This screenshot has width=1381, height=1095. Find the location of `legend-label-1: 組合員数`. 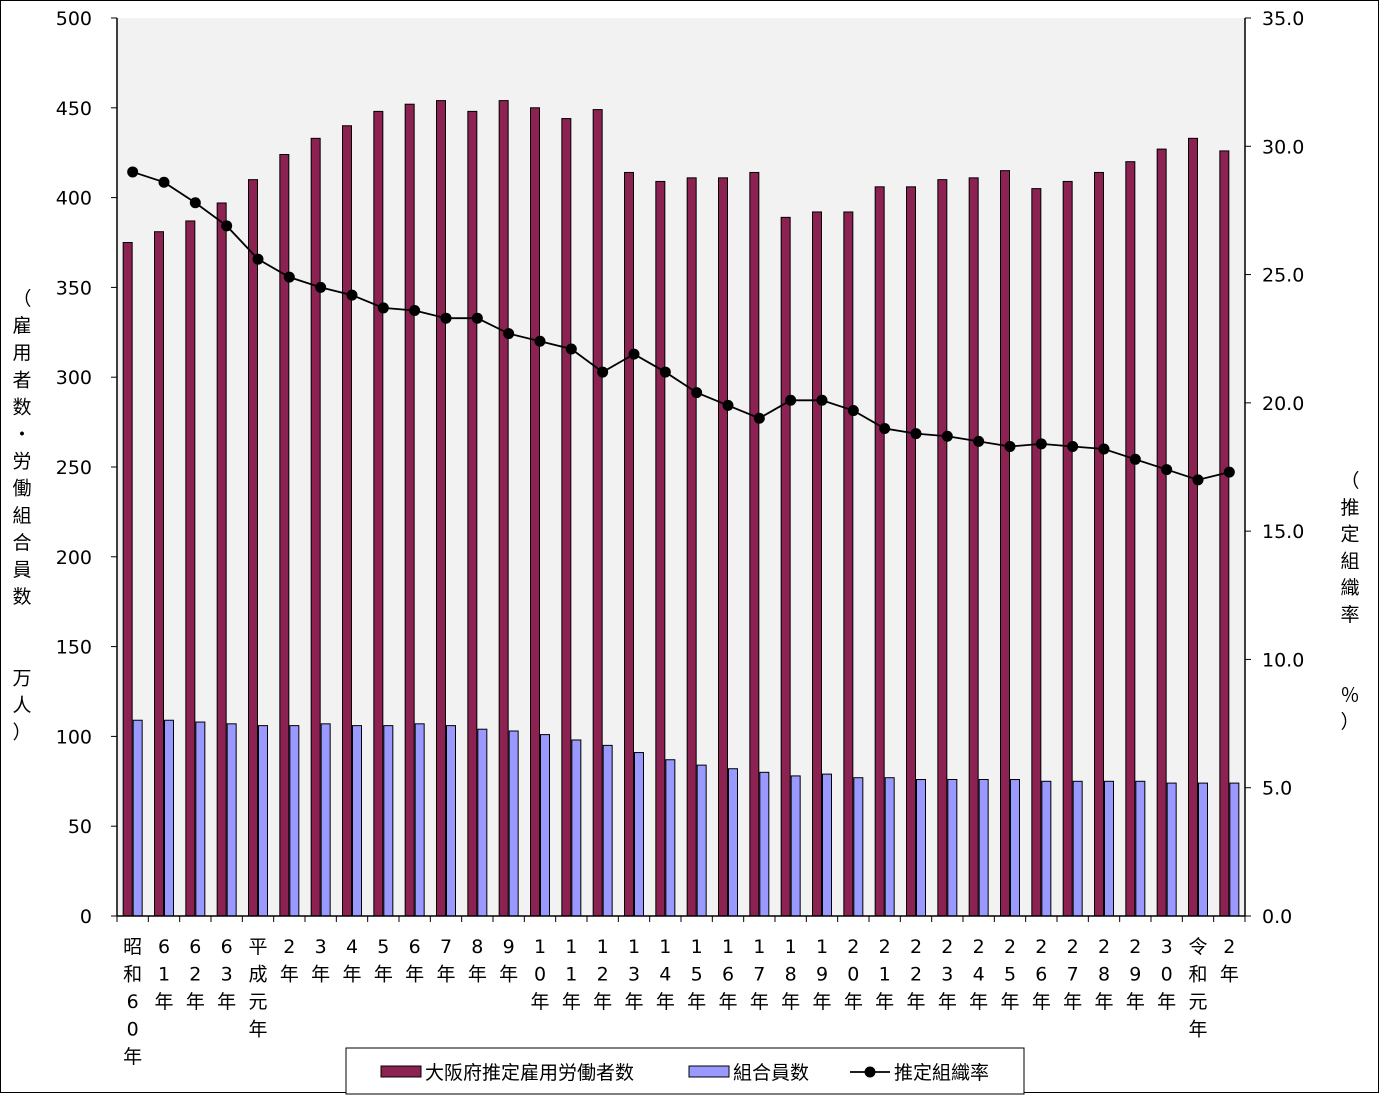

legend-label-1: 組合員数 is located at coordinates (771, 1073).